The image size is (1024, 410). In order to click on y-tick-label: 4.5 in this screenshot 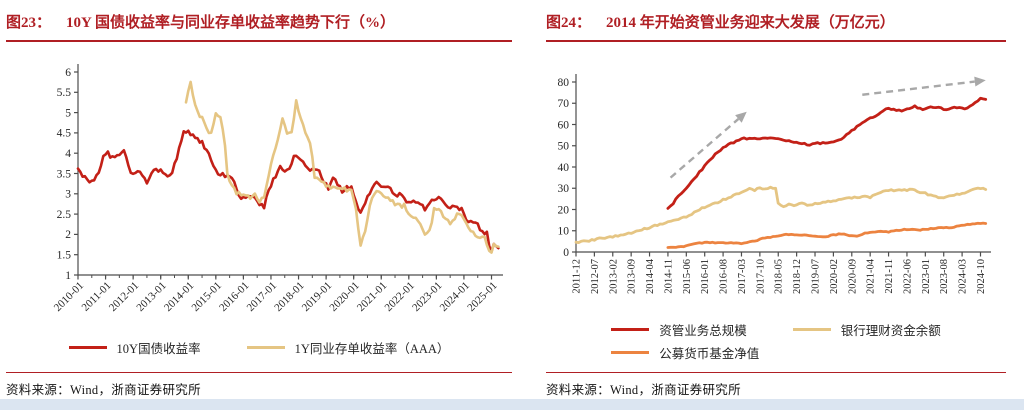, I will do `click(64, 133)`.